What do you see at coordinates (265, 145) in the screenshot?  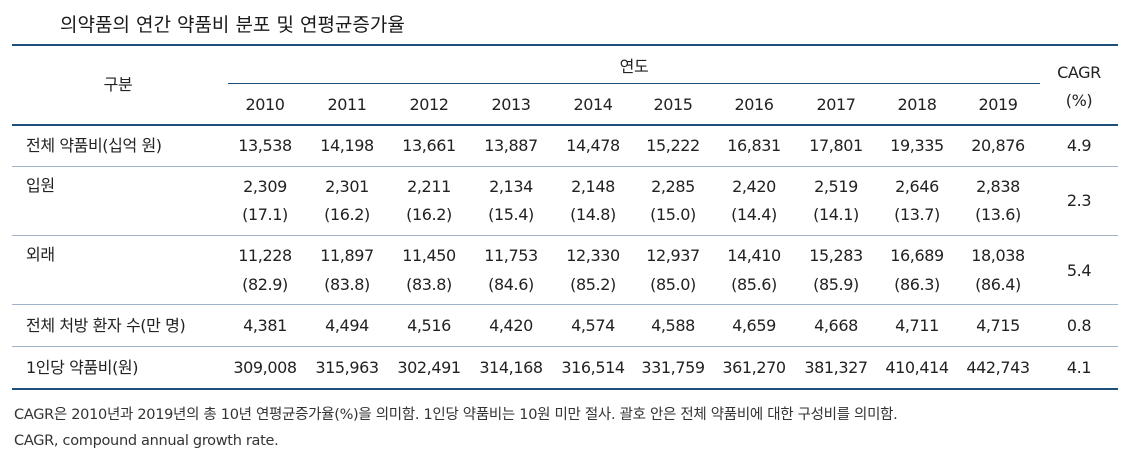 I see `table-cell-value: 13,538` at bounding box center [265, 145].